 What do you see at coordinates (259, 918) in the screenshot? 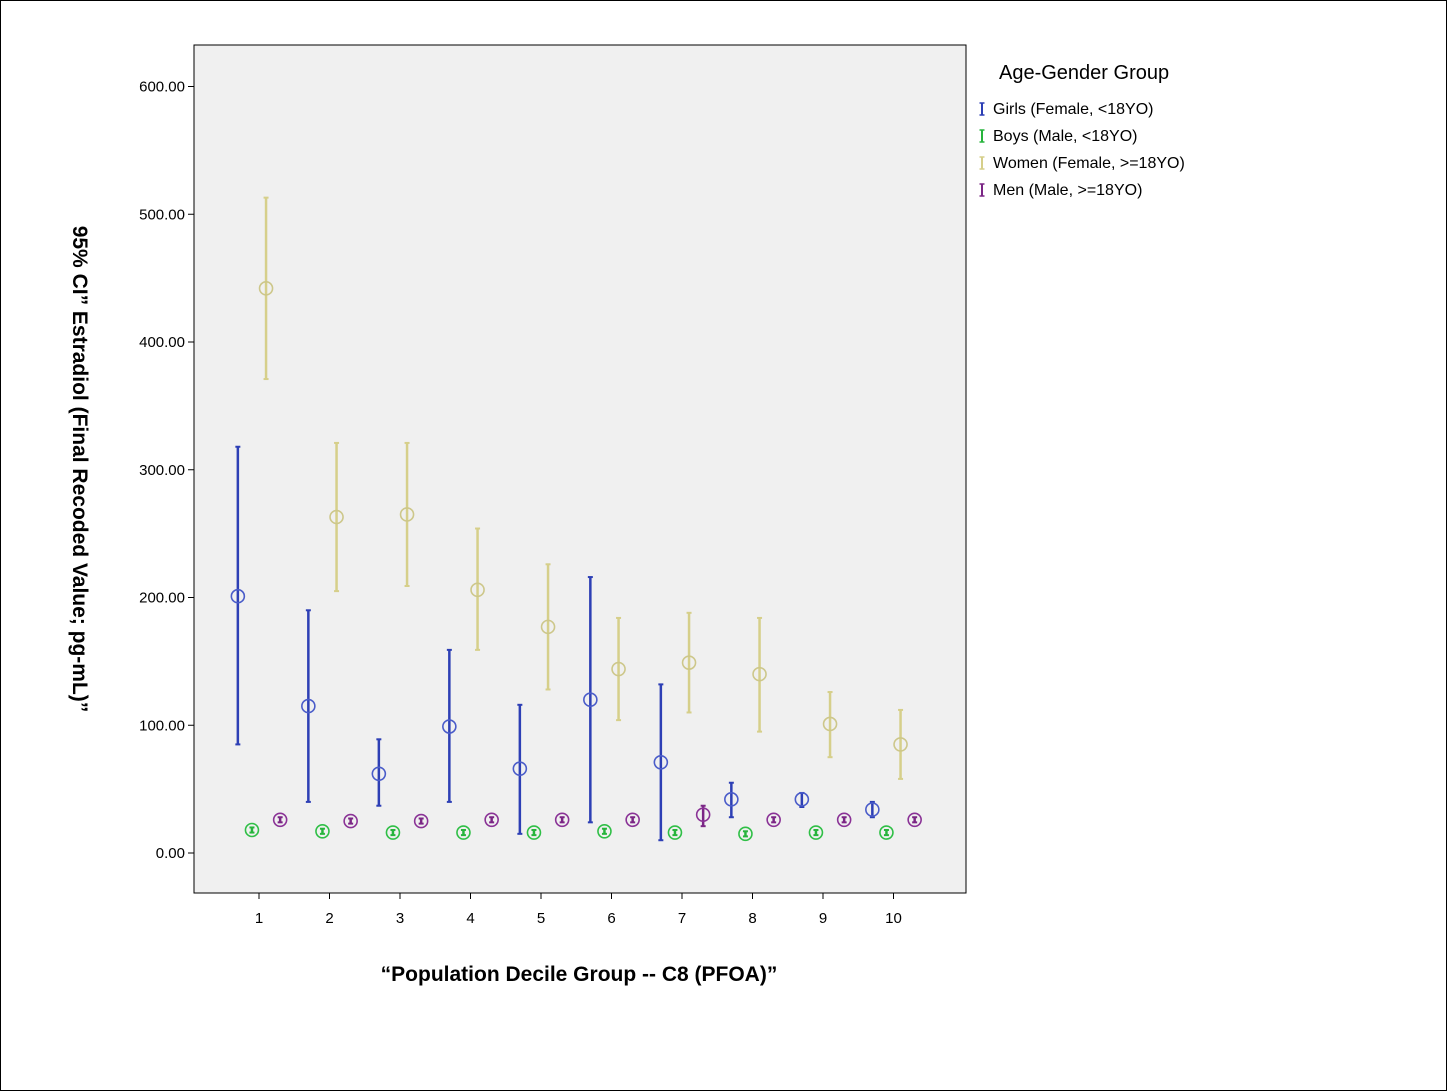
I see `x-tick-label: 1` at bounding box center [259, 918].